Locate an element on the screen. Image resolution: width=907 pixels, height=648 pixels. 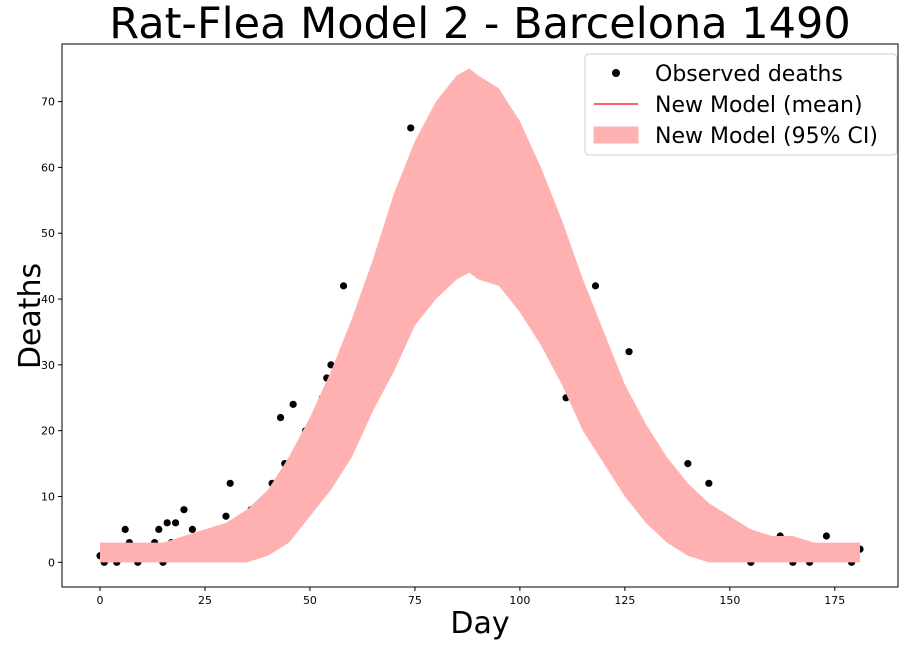
legend-label: New Model (95% CI) is located at coordinates (766, 136).